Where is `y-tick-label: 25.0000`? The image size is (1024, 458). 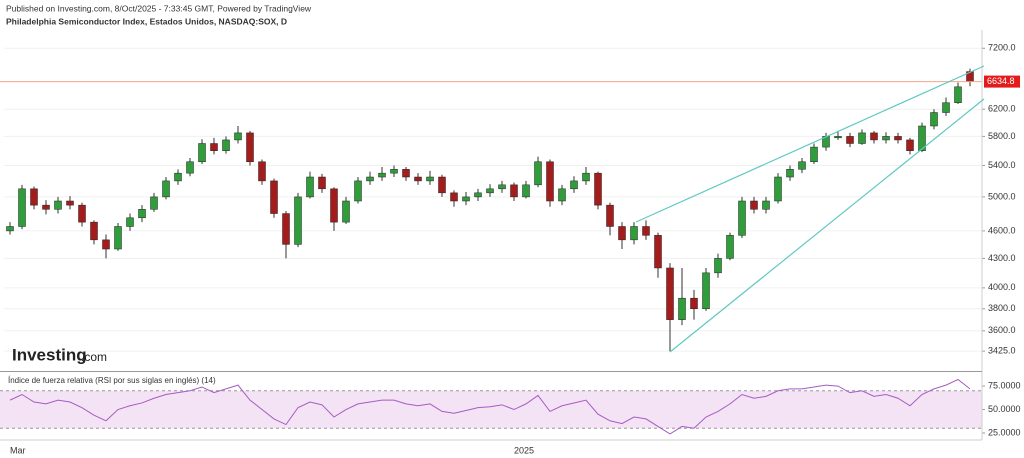
y-tick-label: 25.0000 is located at coordinates (1004, 432).